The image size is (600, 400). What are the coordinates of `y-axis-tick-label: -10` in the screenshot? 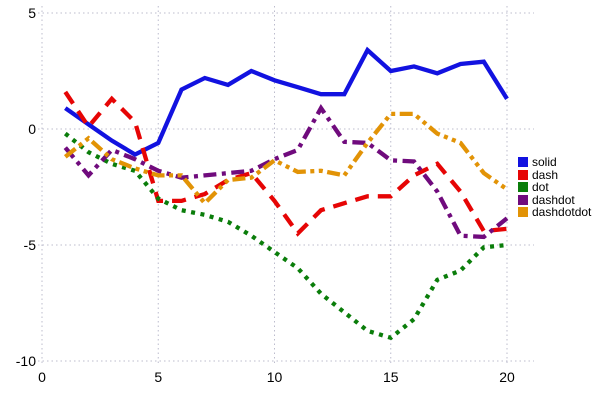 It's located at (25, 361).